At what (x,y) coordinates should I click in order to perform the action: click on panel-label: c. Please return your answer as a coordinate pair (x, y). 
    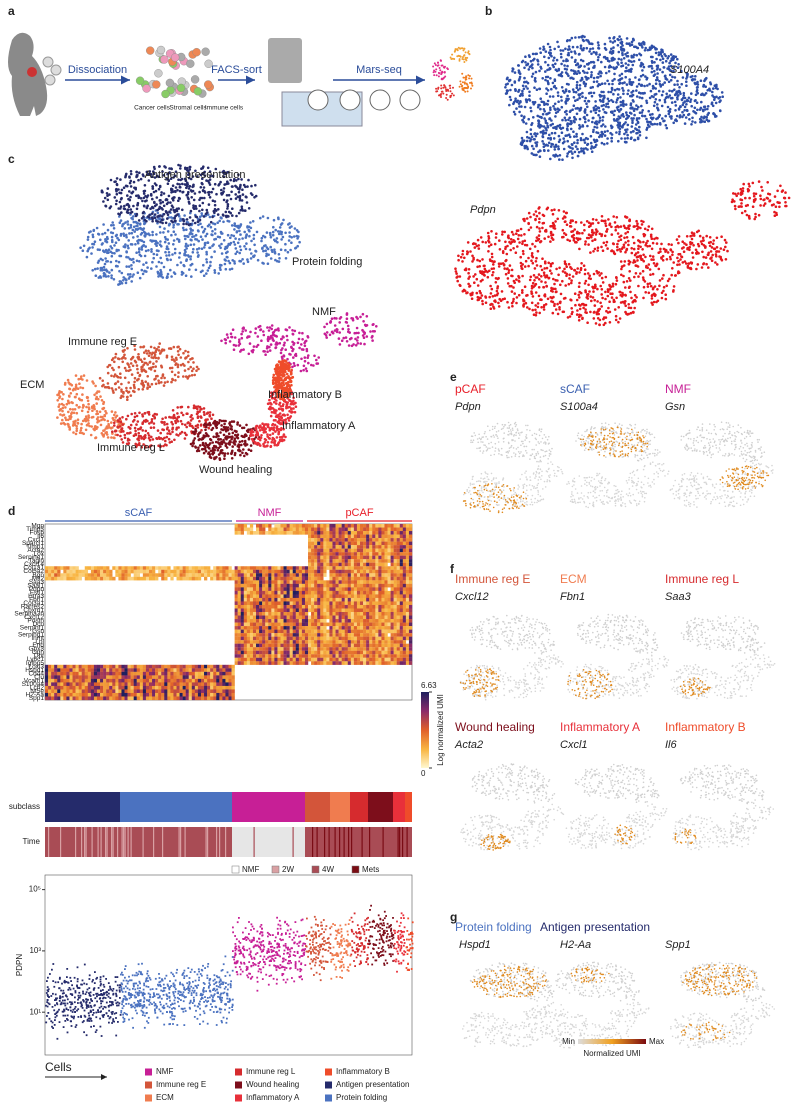
    Looking at the image, I should click on (11, 159).